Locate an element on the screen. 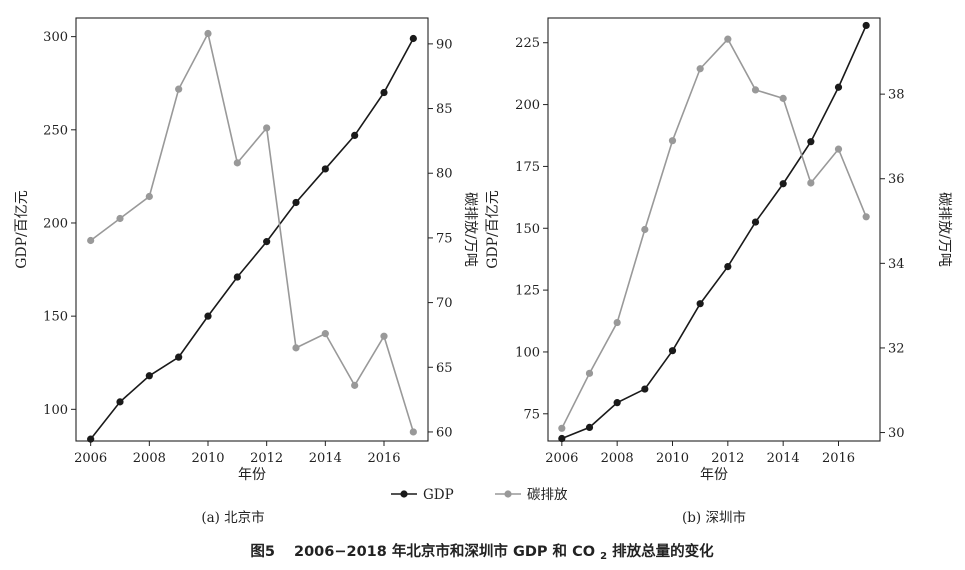 This screenshot has width=965, height=570. y2-tick-label: 75 is located at coordinates (444, 238).